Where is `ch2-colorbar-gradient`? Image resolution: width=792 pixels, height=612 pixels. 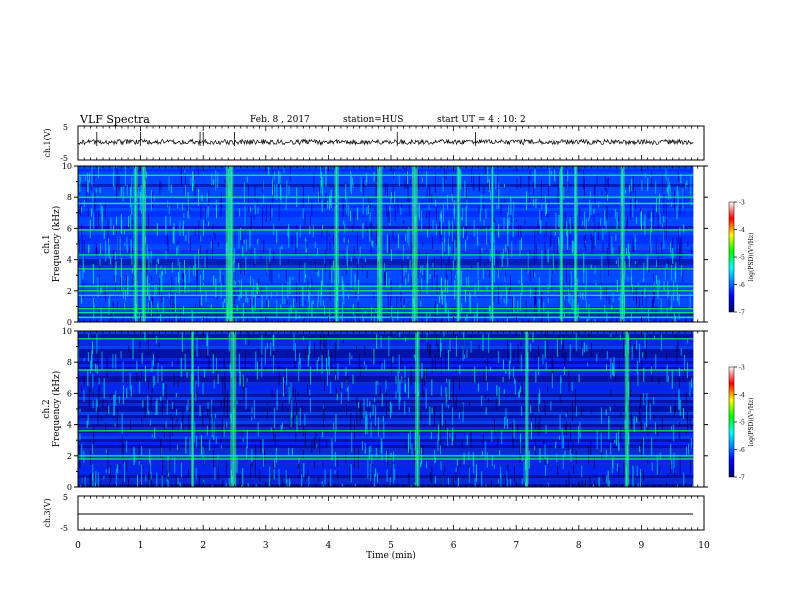
ch2-colorbar-gradient is located at coordinates (731, 422).